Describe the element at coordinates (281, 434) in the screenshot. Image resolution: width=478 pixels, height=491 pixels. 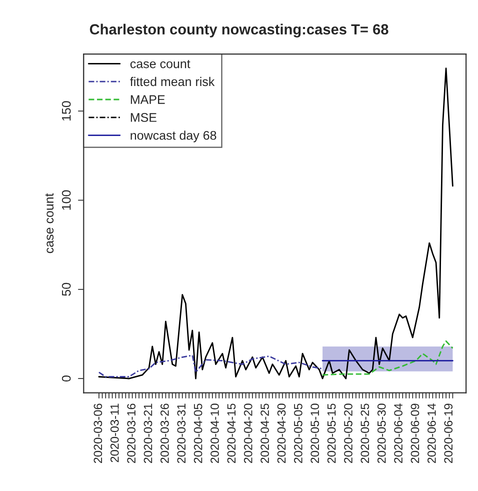
I see `x-tick-label: 2020-04-30` at that location.